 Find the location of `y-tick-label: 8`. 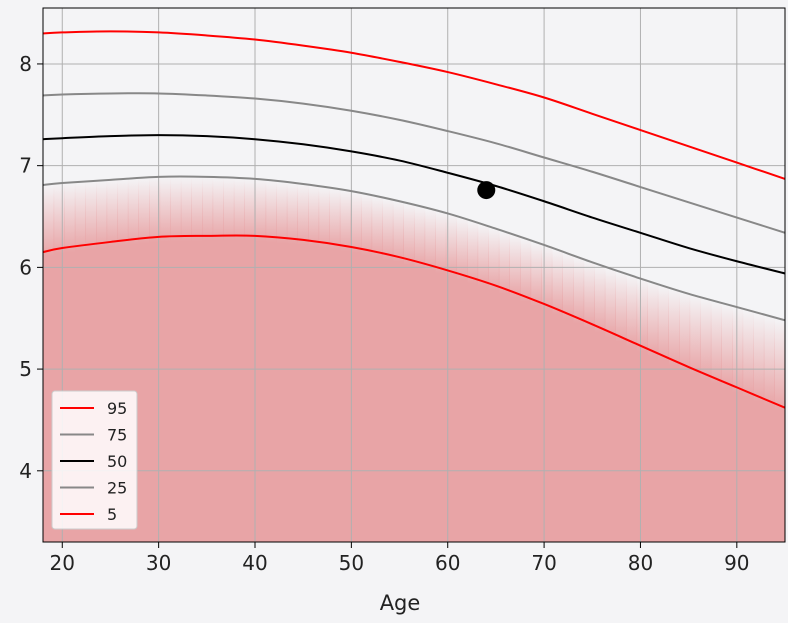

y-tick-label: 8 is located at coordinates (25, 64).